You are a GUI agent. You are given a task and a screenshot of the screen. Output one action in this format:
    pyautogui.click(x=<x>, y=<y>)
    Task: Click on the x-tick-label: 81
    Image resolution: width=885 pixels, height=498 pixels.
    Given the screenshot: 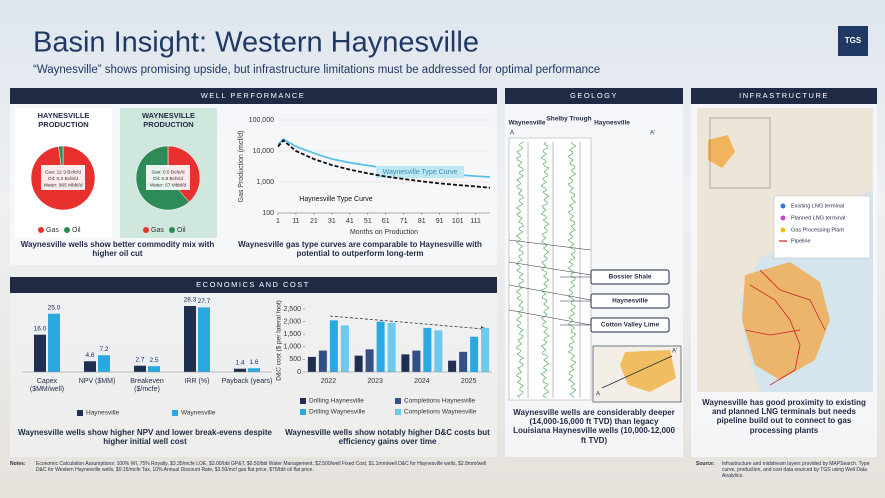 What is the action you would take?
    pyautogui.click(x=422, y=221)
    